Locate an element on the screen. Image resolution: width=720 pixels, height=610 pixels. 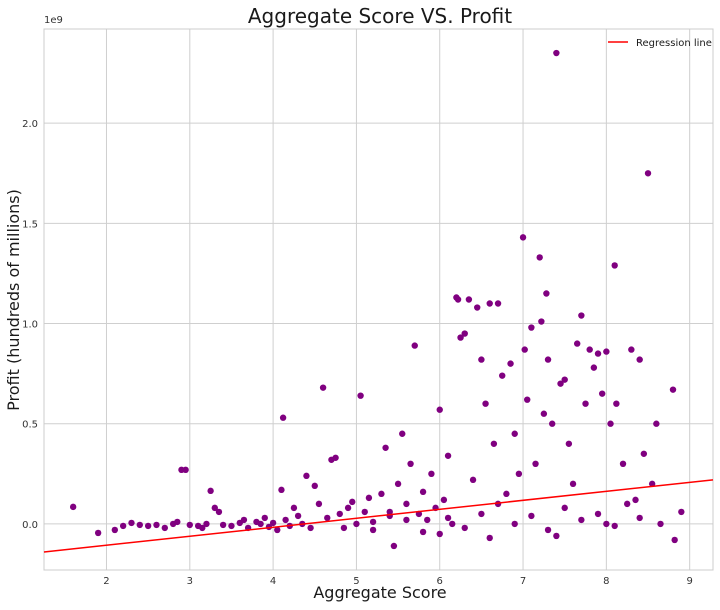
x-tick-label: 9 is located at coordinates (689, 581).